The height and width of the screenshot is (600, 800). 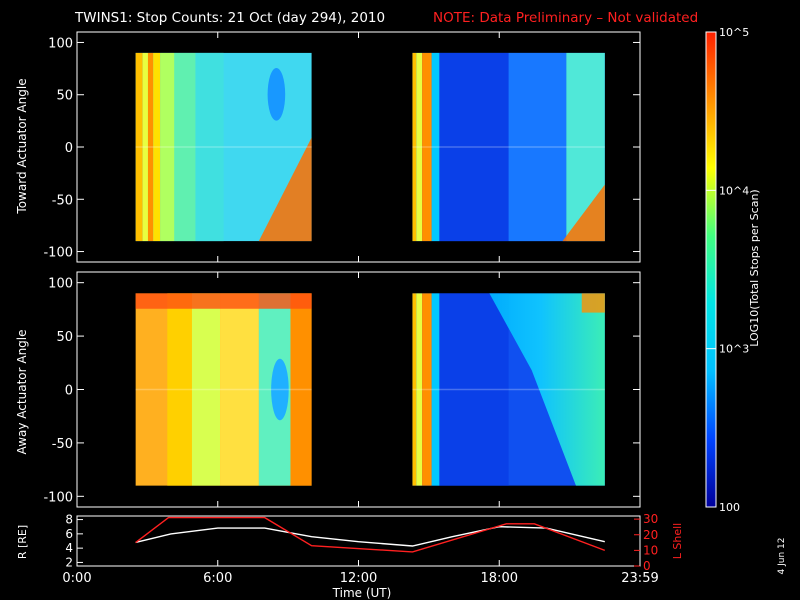 I want to click on series-line-l-shell, so click(x=370, y=534).